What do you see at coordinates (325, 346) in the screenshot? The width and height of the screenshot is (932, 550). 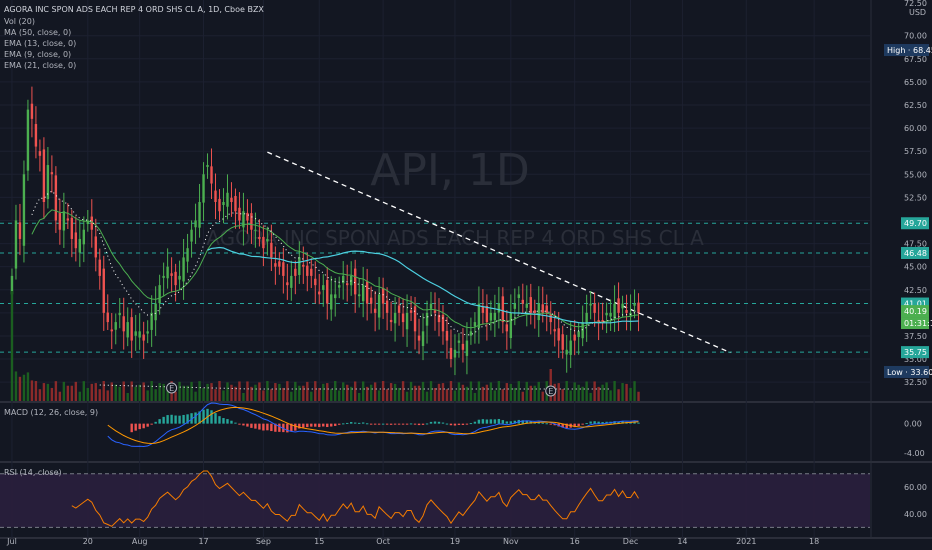 I see `volume-bars` at bounding box center [325, 346].